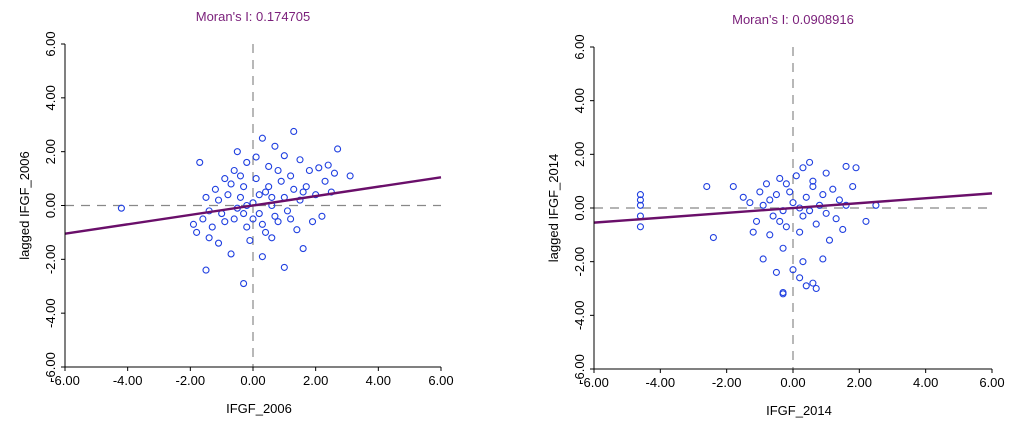 The image size is (1010, 425). Describe the element at coordinates (24, 205) in the screenshot. I see `y-axis-label: lagged IFGF_2006` at that location.